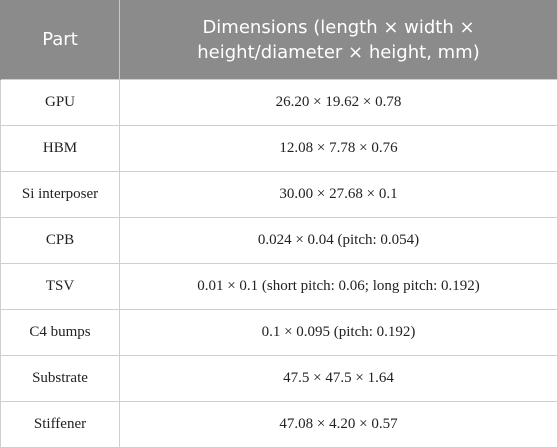  I want to click on table-row: Stiffener 47.08 × 4.20 × 0.57, so click(279, 424).